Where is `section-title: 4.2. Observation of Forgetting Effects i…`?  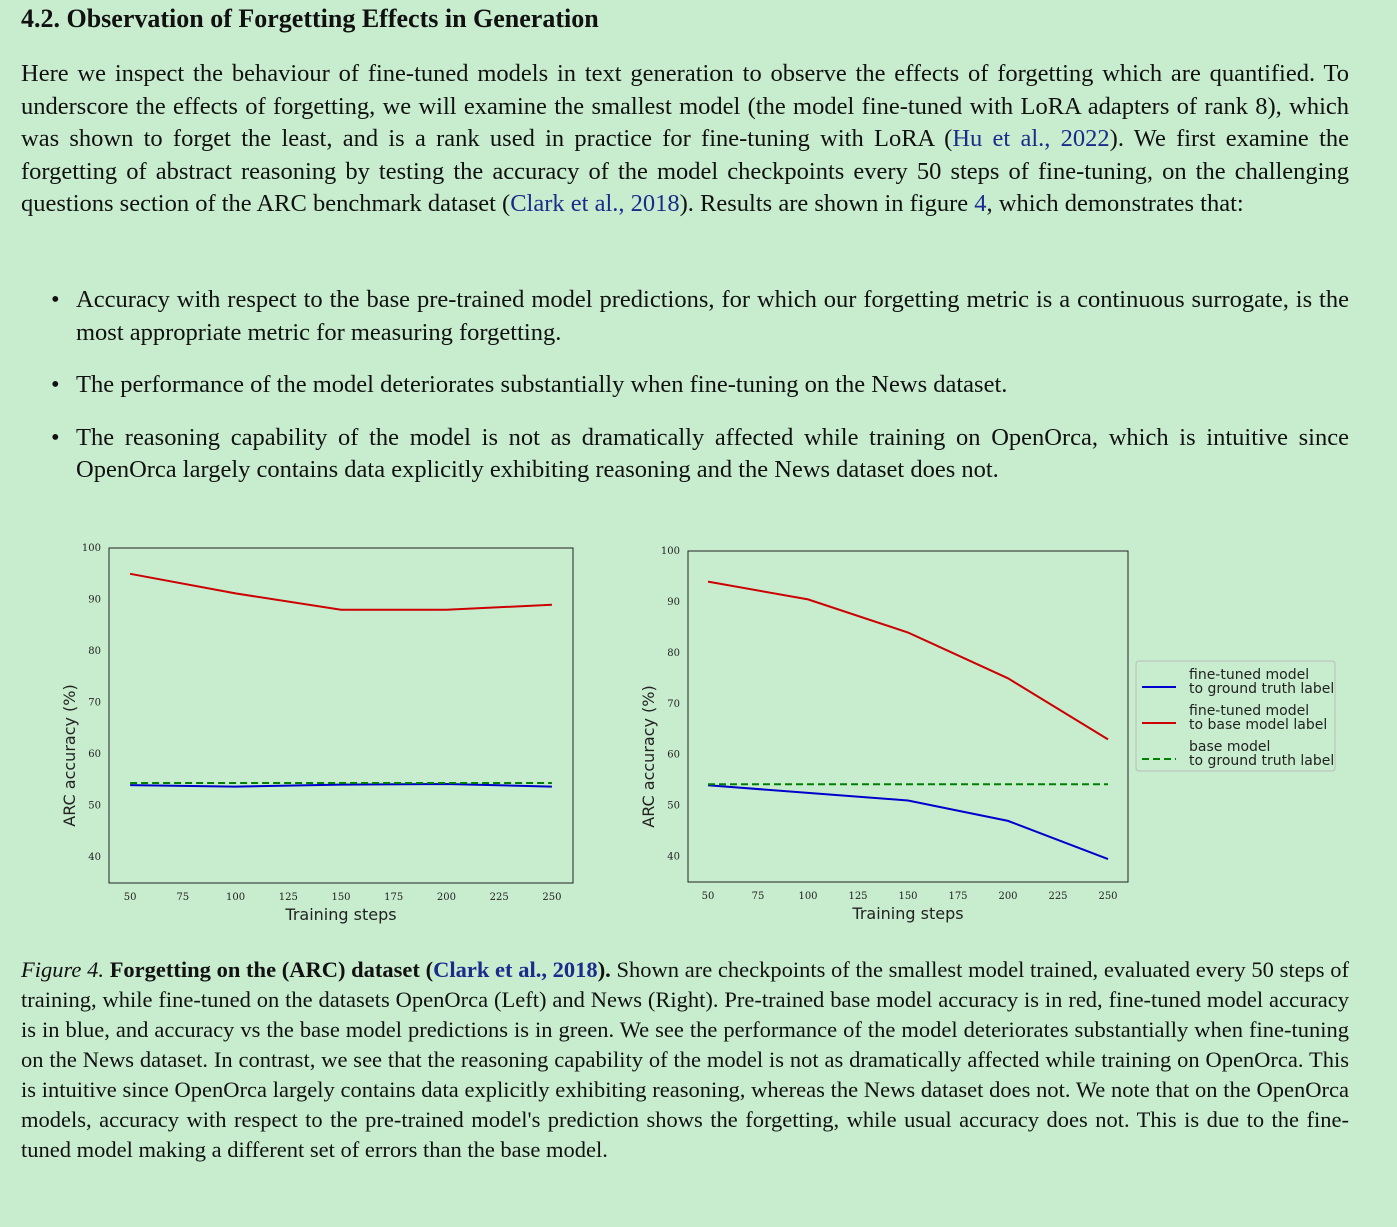 section-title: 4.2. Observation of Forgetting Effects i… is located at coordinates (310, 18).